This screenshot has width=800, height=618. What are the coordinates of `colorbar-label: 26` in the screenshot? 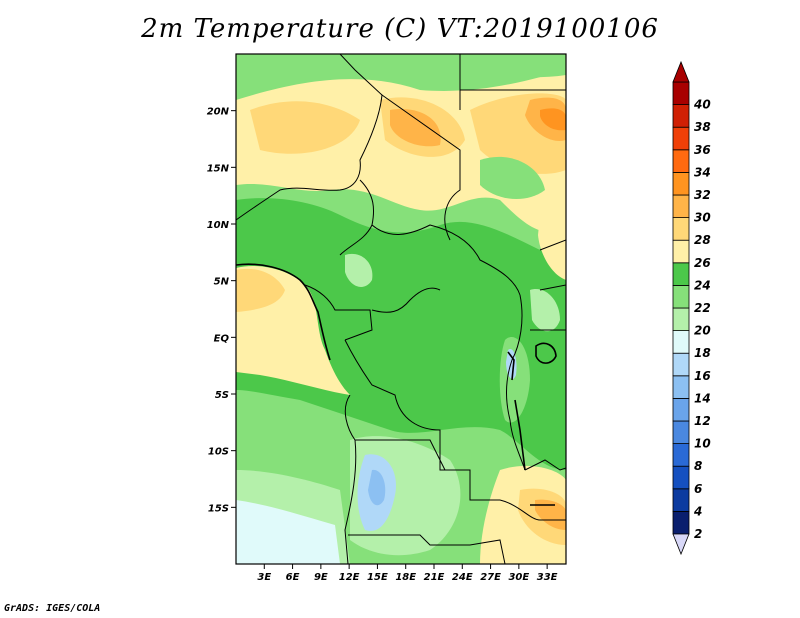 It's located at (702, 263).